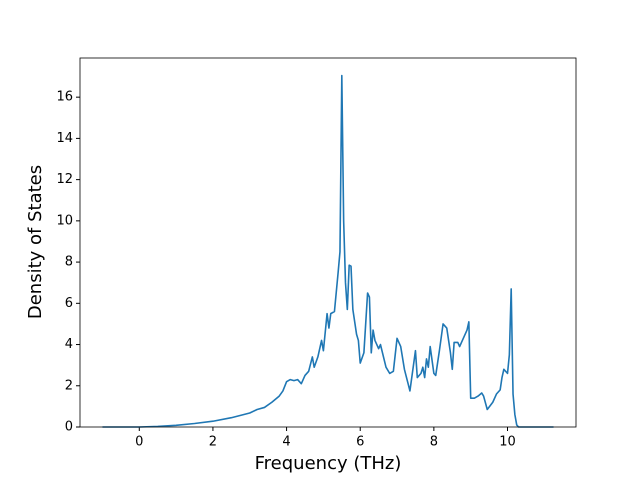 This screenshot has height=480, width=640. What do you see at coordinates (64, 179) in the screenshot?
I see `y-tick-label: 12` at bounding box center [64, 179].